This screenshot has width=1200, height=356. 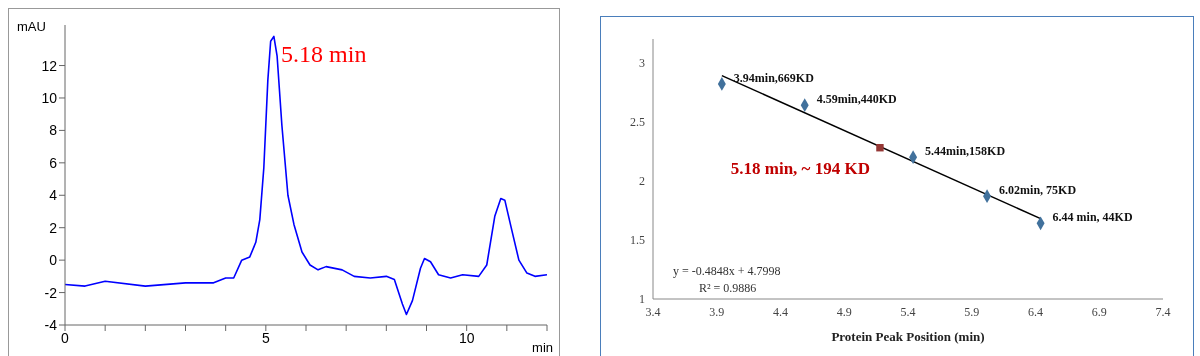 What do you see at coordinates (51, 292) in the screenshot?
I see `y-tick-label: -2` at bounding box center [51, 292].